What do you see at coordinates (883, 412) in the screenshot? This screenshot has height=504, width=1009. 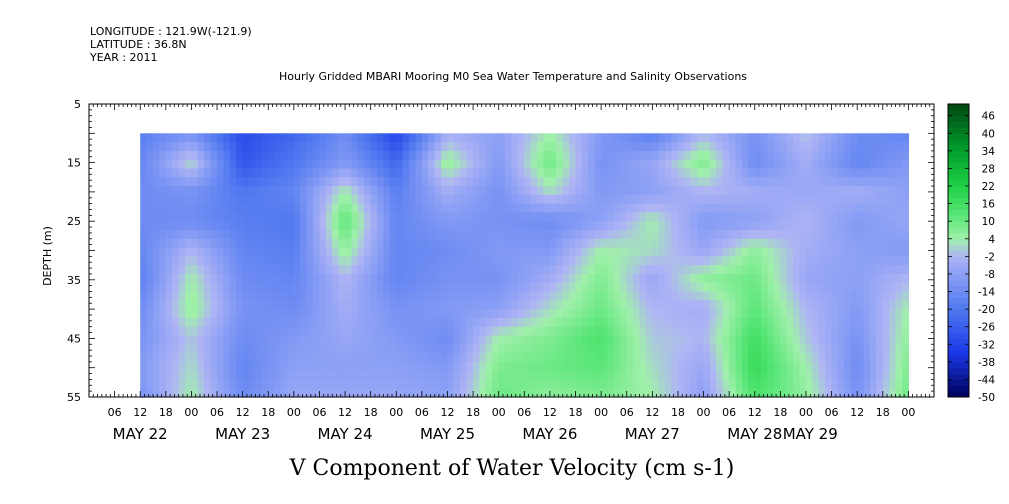 I see `x-tick-label: 18` at bounding box center [883, 412].